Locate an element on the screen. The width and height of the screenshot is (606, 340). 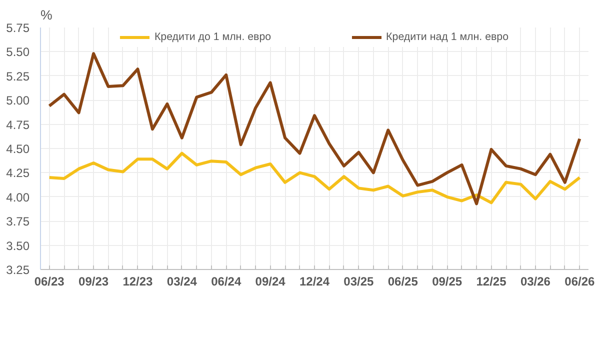
y-tick-label: 5.75 is located at coordinates (18, 28).